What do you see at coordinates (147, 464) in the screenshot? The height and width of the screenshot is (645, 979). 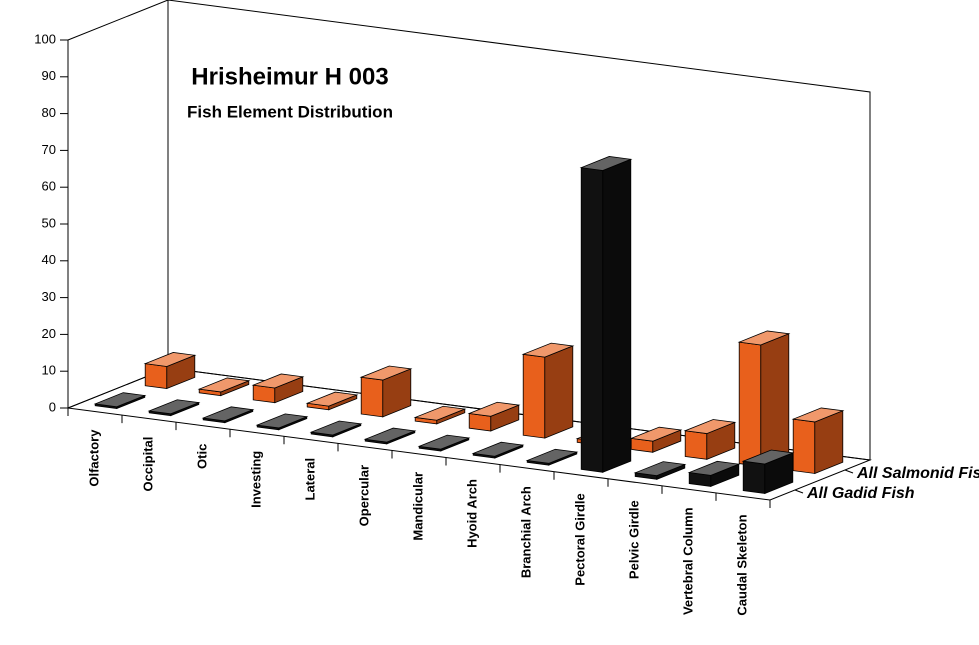 I see `x-tick-label: Occipital` at bounding box center [147, 464].